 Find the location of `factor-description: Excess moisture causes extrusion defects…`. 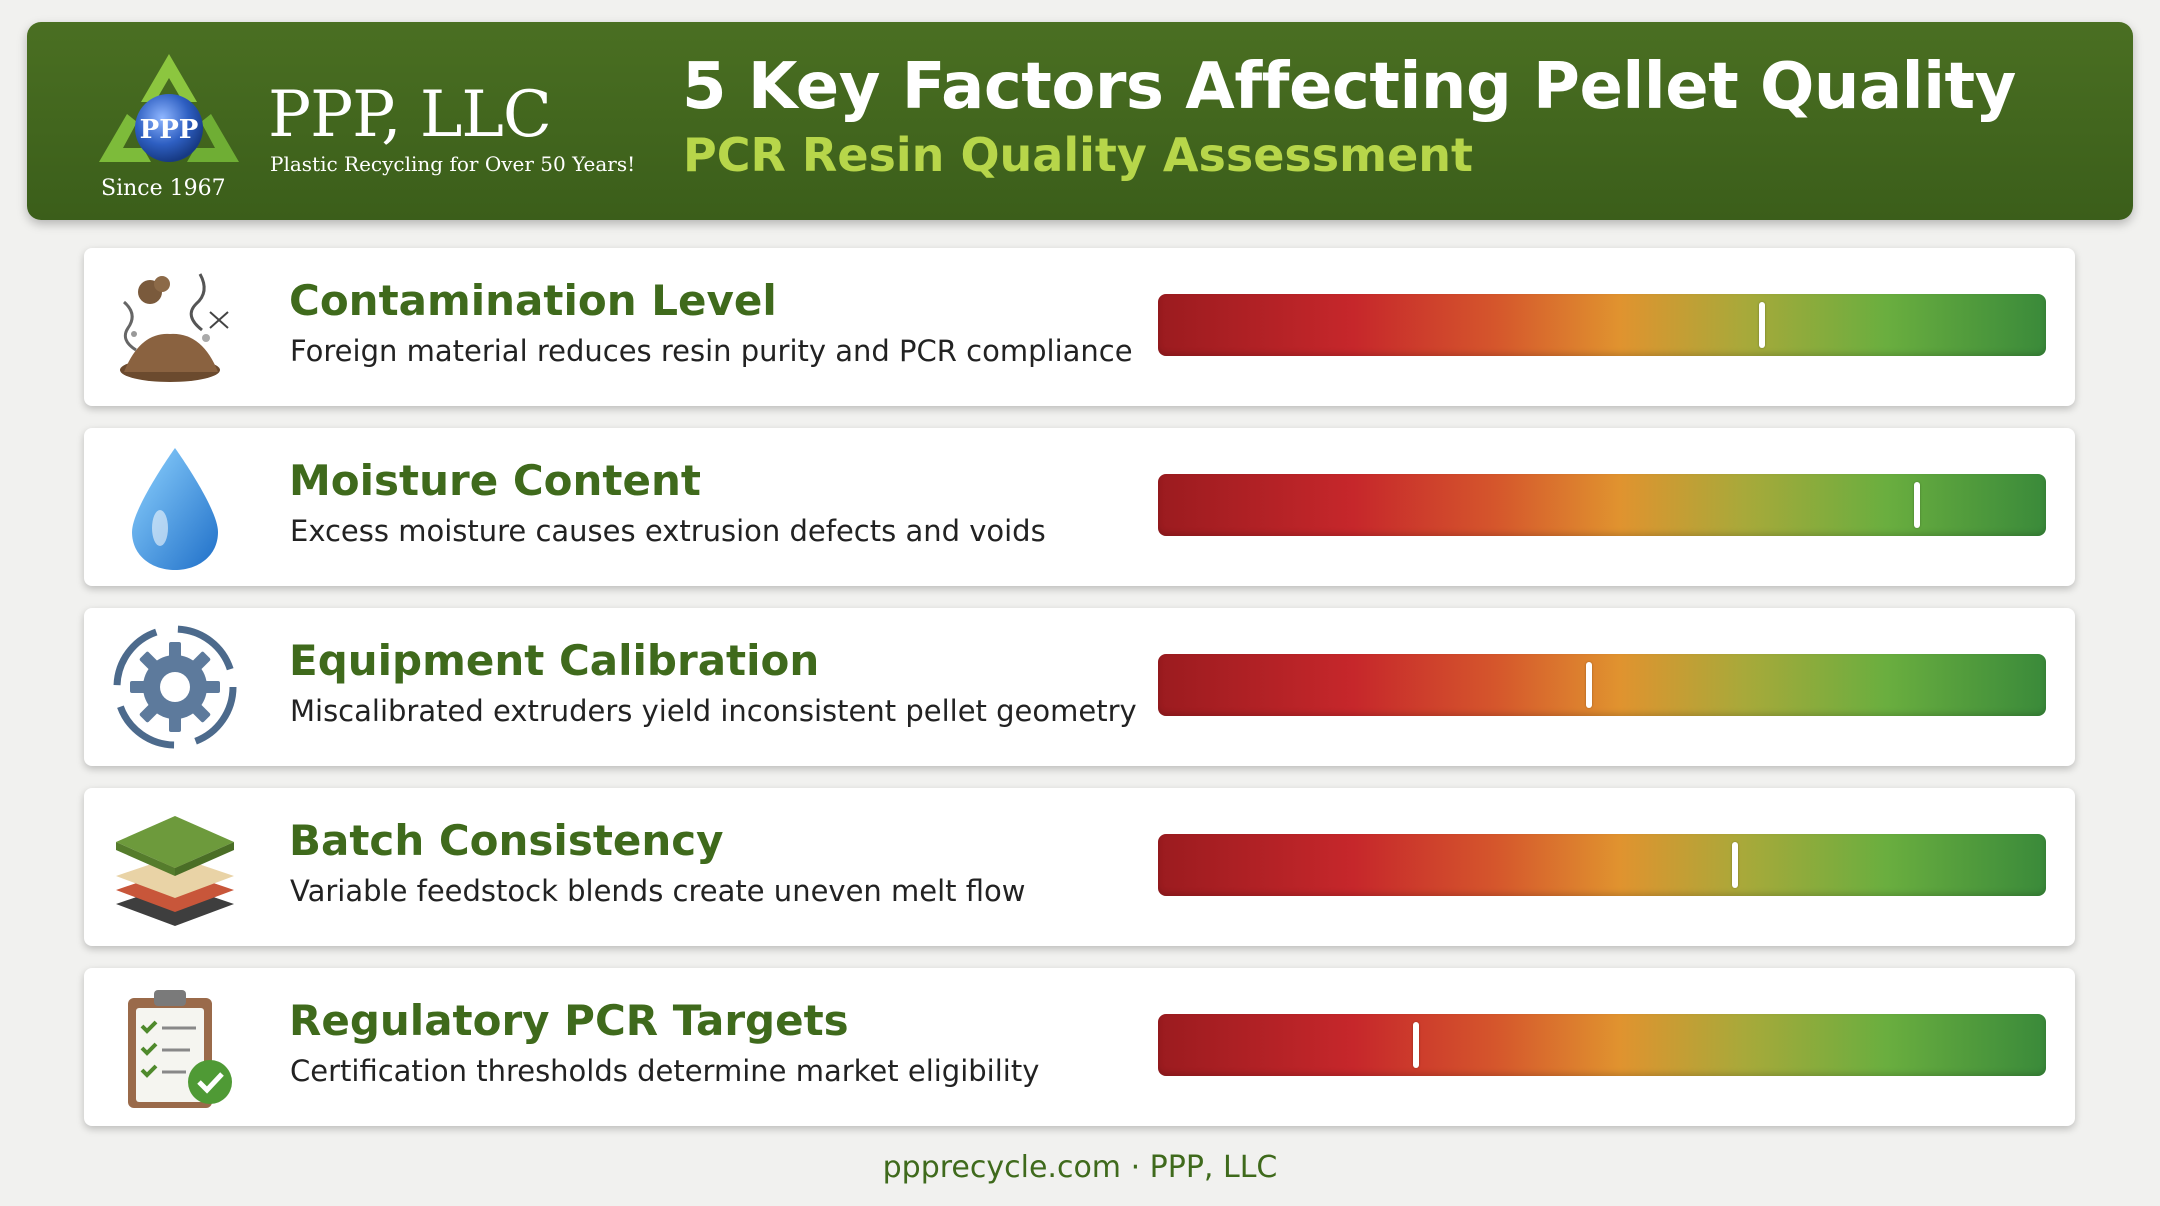

factor-description: Excess moisture causes extrusion defects… is located at coordinates (668, 531).